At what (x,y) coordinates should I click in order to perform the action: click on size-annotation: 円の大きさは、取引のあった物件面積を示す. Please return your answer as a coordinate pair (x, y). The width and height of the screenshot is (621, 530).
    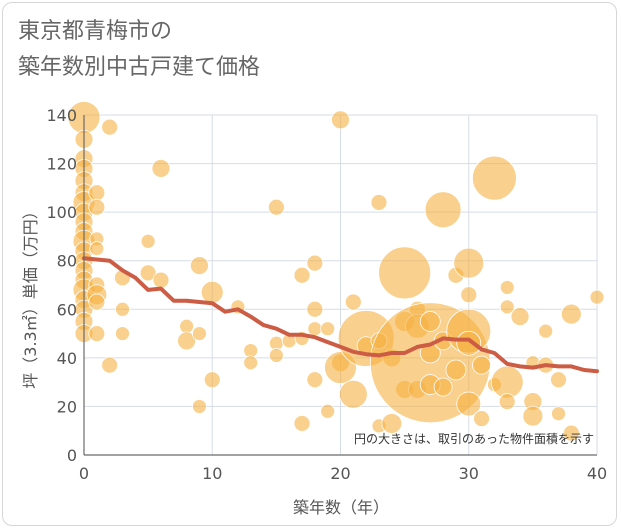
    Looking at the image, I should click on (474, 438).